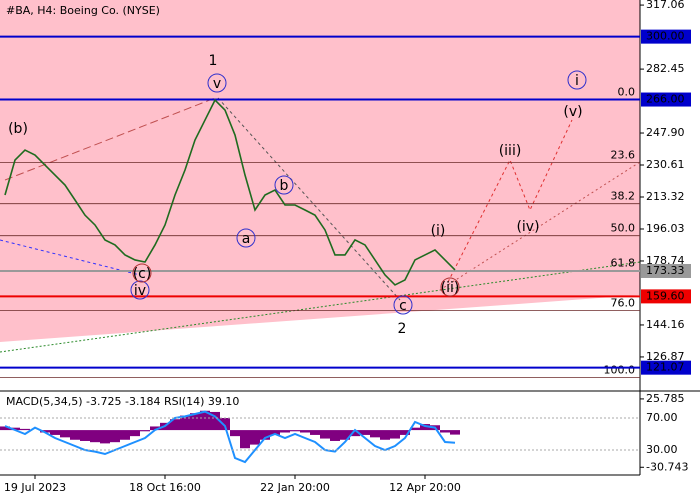  I want to click on x-tick-label: 19 Jul 2023, so click(35, 487).